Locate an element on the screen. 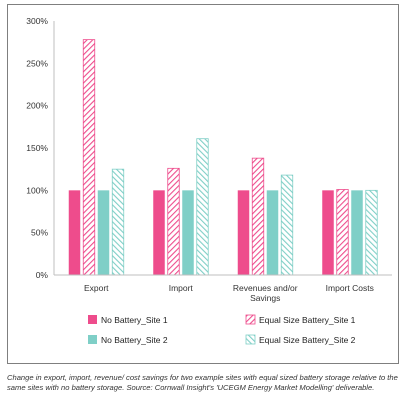  x-tick-label: Import is located at coordinates (181, 288).